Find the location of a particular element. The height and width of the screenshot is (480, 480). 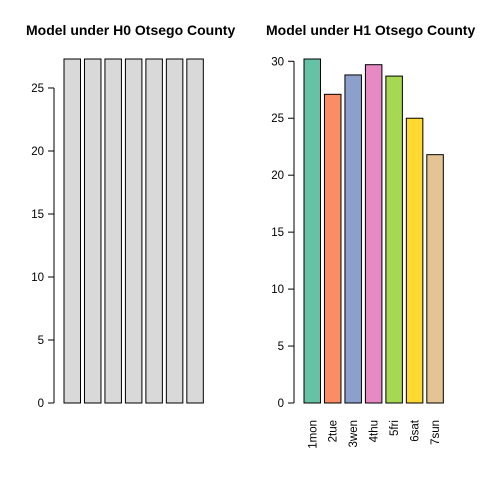

x-tick-label-h1-4thu: 4thu is located at coordinates (375, 431).